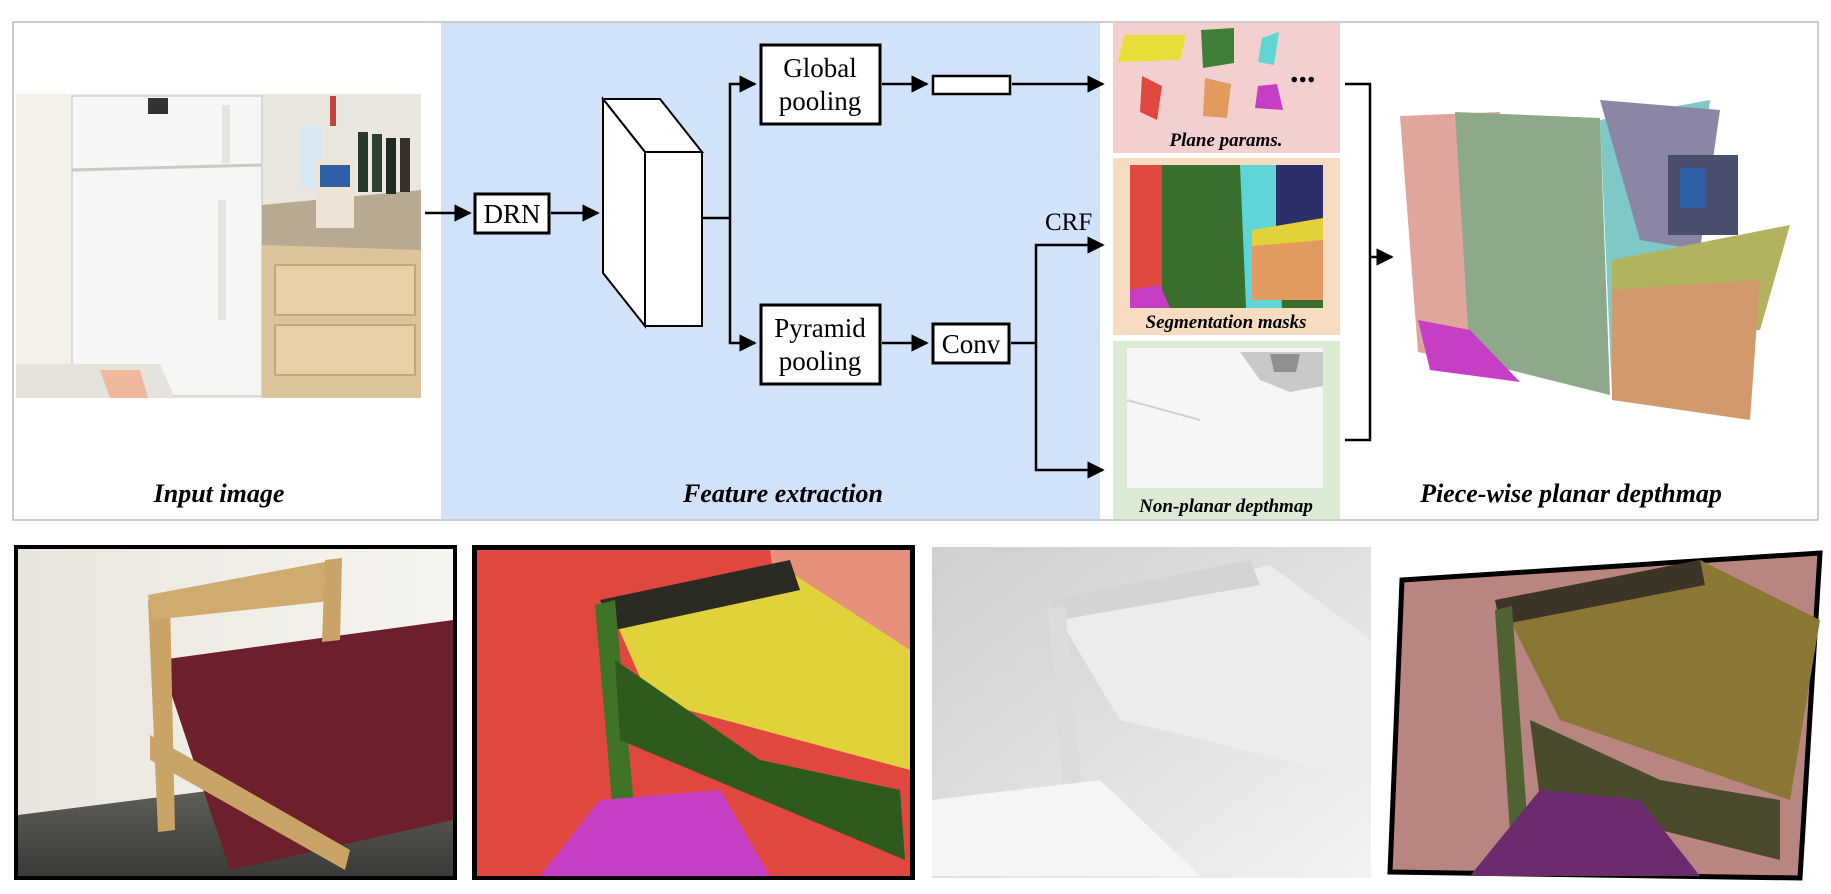 This screenshot has width=1831, height=894. Describe the element at coordinates (1605, 715) in the screenshot. I see `bed-planar-reconstruction` at that location.